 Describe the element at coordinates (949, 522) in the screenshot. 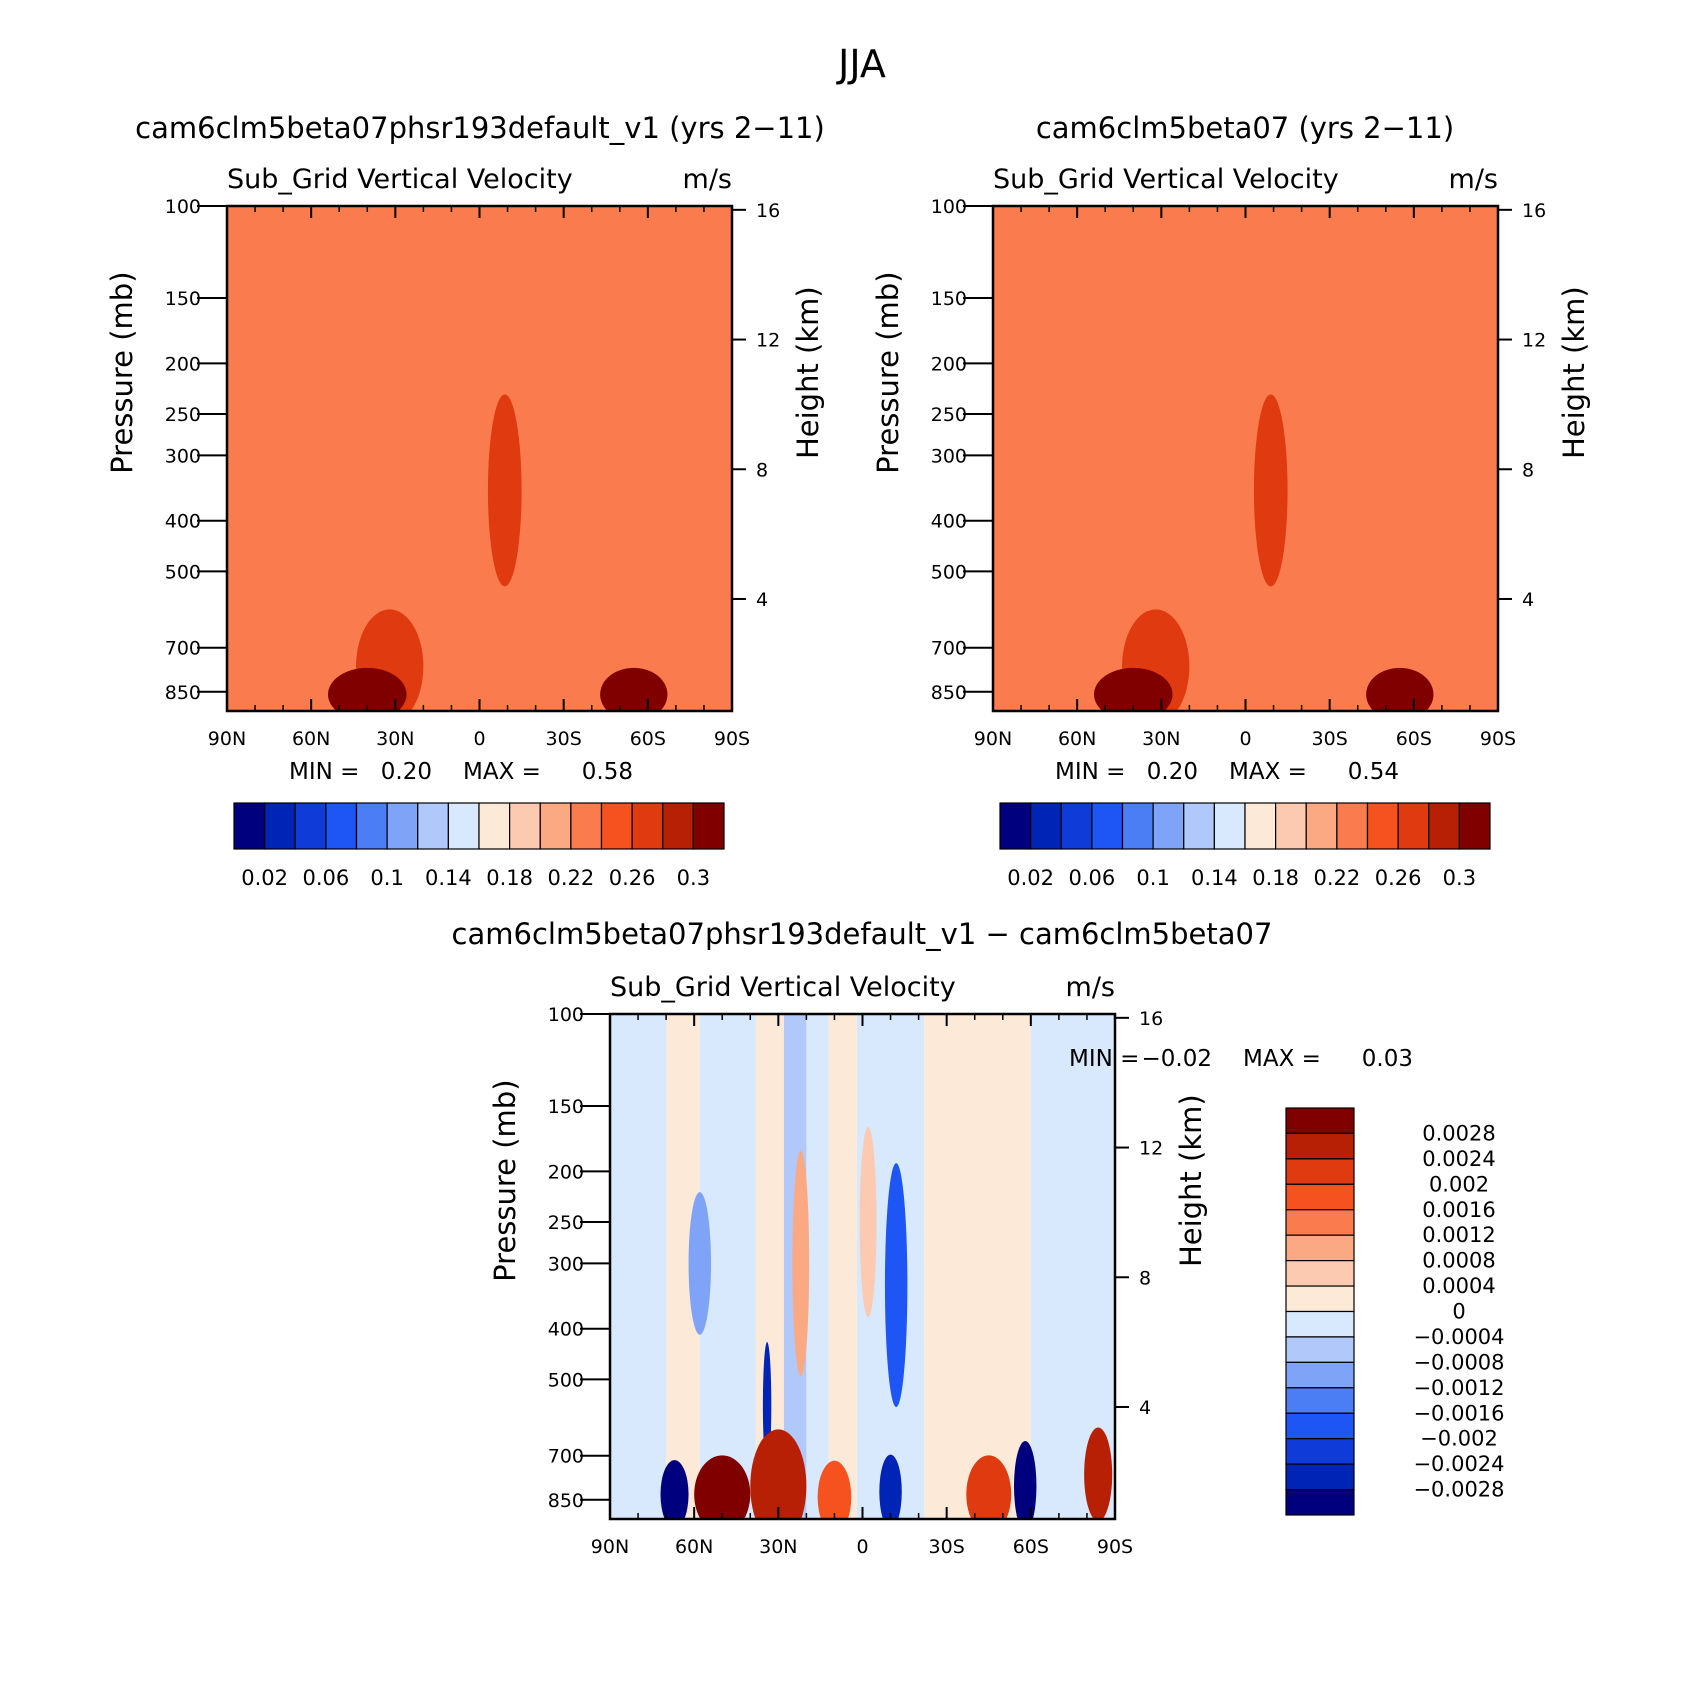

I see `y-tick-label: 400` at that location.